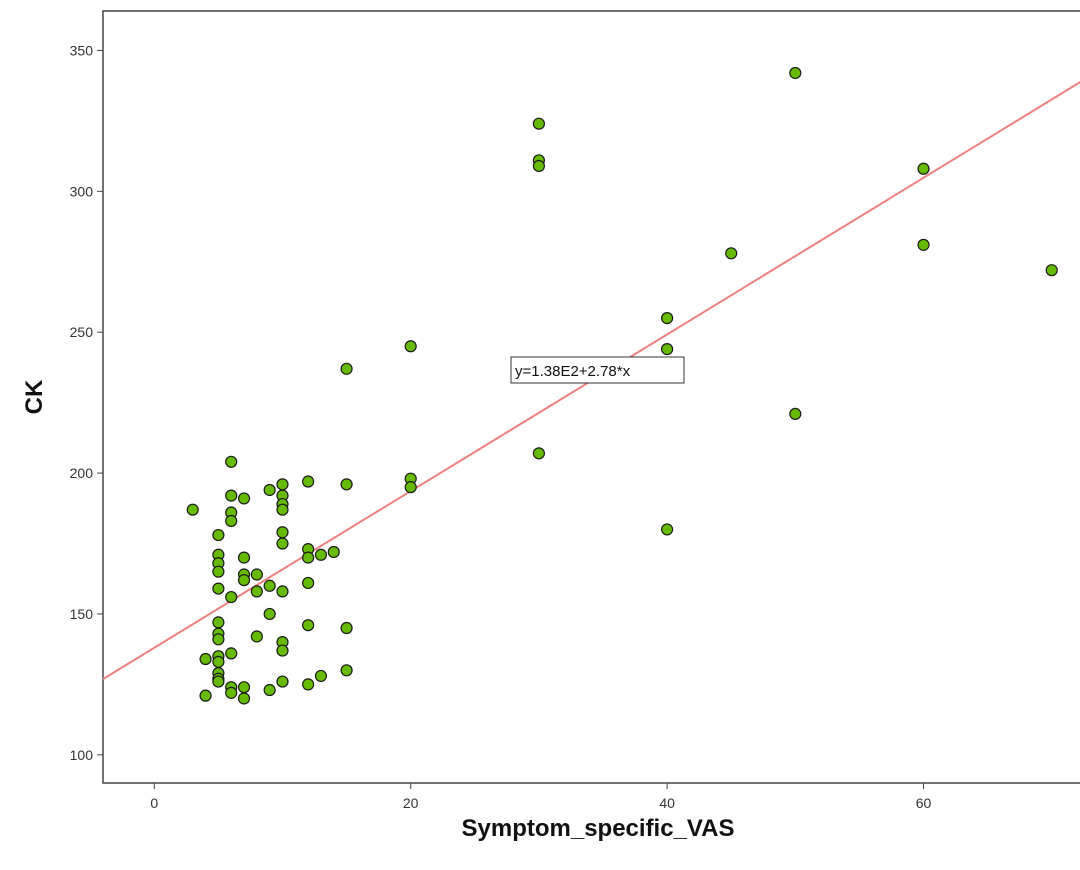 This screenshot has height=870, width=1080. Describe the element at coordinates (573, 371) in the screenshot. I see `fit-equation-text: y=1.38E2+2.78*x` at that location.